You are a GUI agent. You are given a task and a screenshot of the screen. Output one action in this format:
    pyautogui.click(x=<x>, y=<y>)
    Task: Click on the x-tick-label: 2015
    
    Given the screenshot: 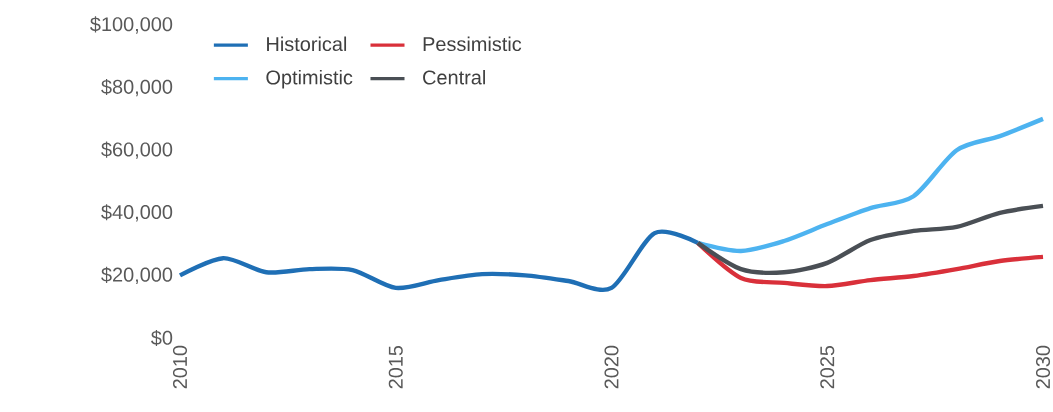 What is the action you would take?
    pyautogui.click(x=395, y=367)
    